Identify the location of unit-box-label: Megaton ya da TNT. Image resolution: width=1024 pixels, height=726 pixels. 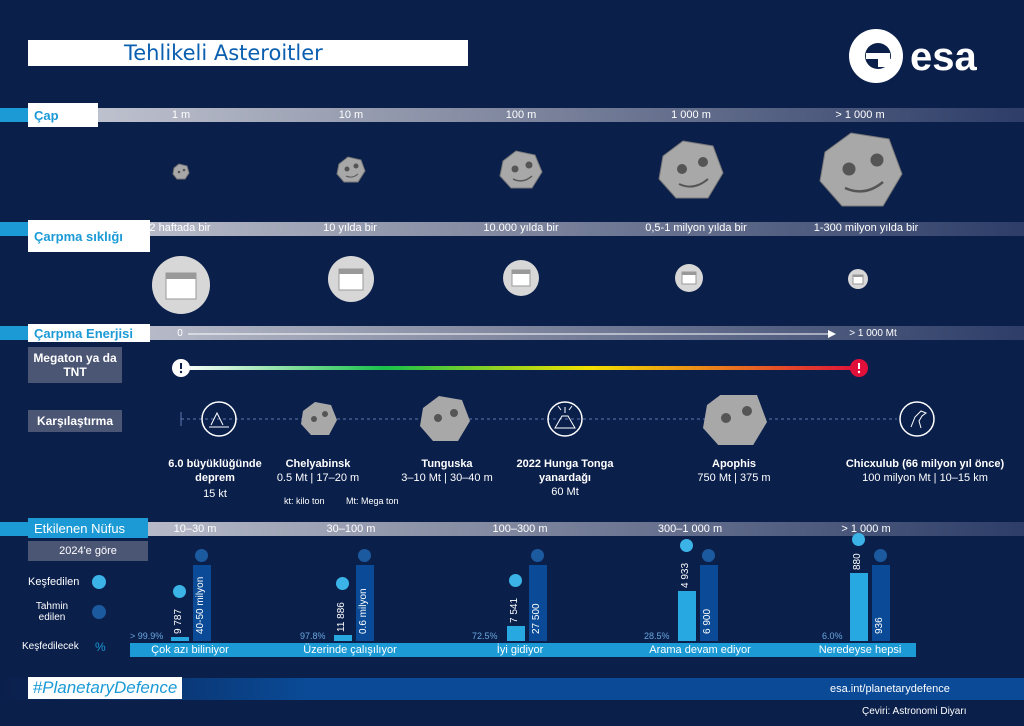
(75, 365).